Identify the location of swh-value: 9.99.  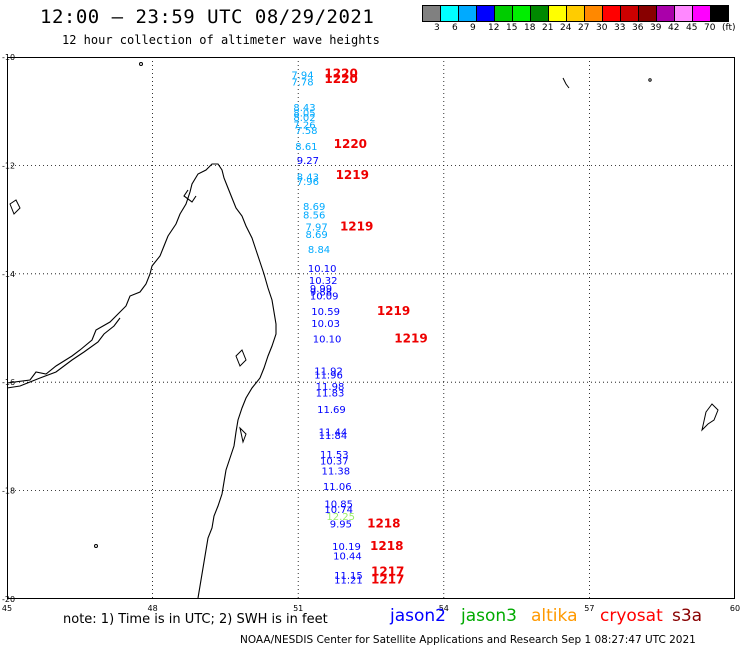
(321, 289).